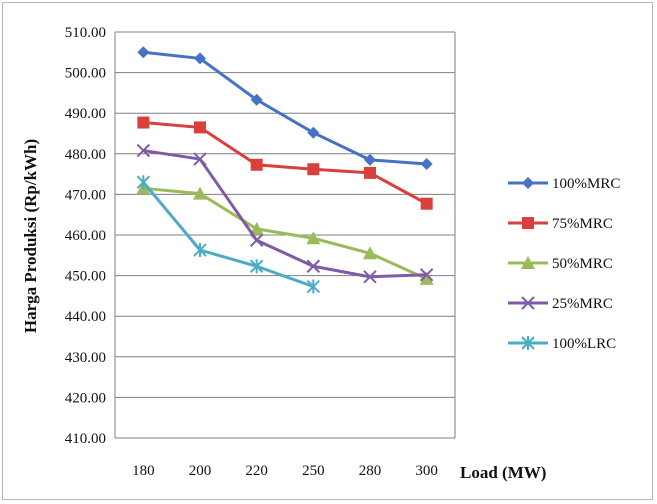 The height and width of the screenshot is (504, 657). I want to click on legend-label: 100%MRC, so click(586, 184).